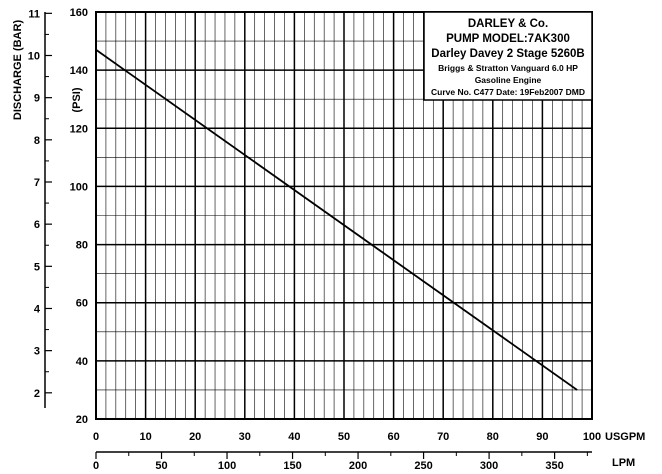 This screenshot has height=474, width=662. What do you see at coordinates (358, 466) in the screenshot?
I see `lpm-tick-label: 200` at bounding box center [358, 466].